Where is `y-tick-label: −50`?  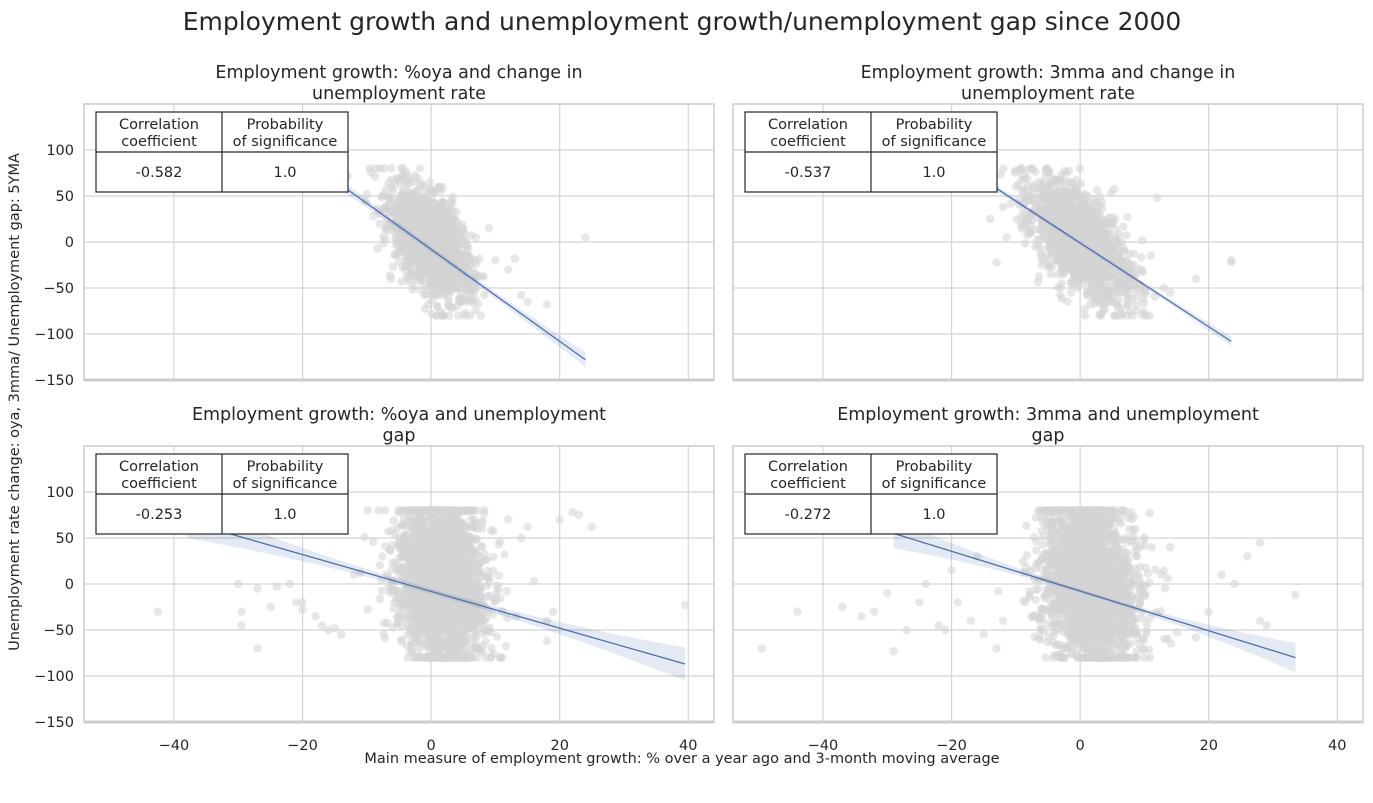
y-tick-label: −50 is located at coordinates (58, 289).